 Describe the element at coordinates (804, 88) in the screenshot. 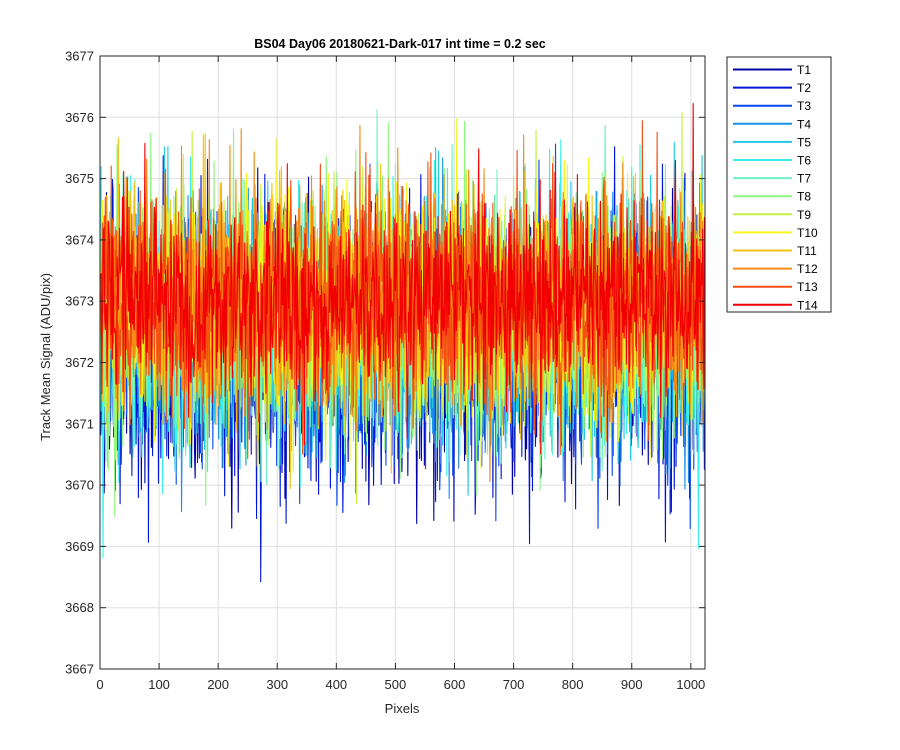

I see `legend-label-t2: T2` at that location.